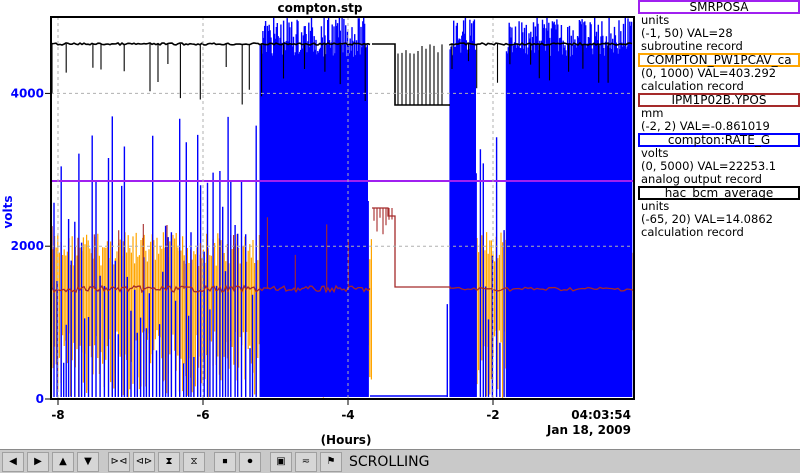 The height and width of the screenshot is (473, 800). I want to click on stop-icon: ⏹, so click(225, 461).